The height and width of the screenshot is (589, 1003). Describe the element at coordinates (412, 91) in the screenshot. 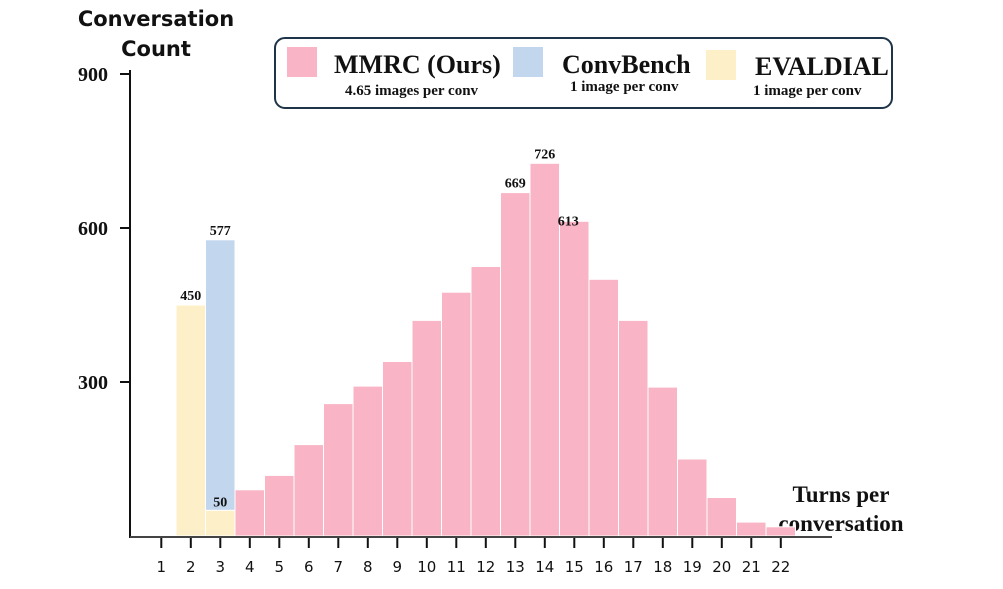

I see `legend-note-mmrc: 4.65 images per conv` at that location.